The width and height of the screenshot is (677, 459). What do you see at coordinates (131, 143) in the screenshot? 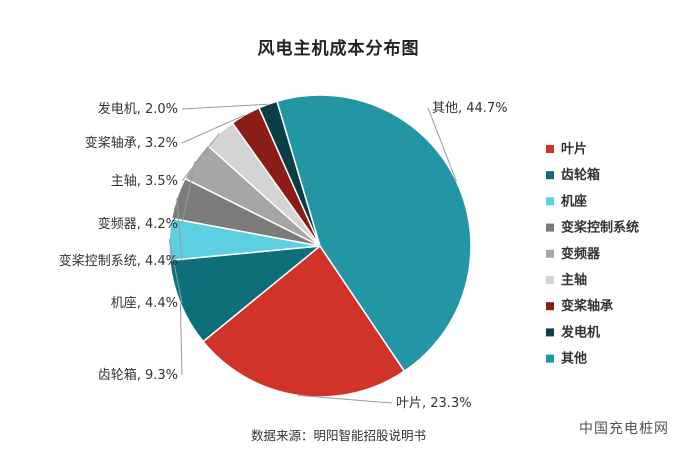
I see `data-label-6: 变桨轴承, 3.2%` at bounding box center [131, 143].